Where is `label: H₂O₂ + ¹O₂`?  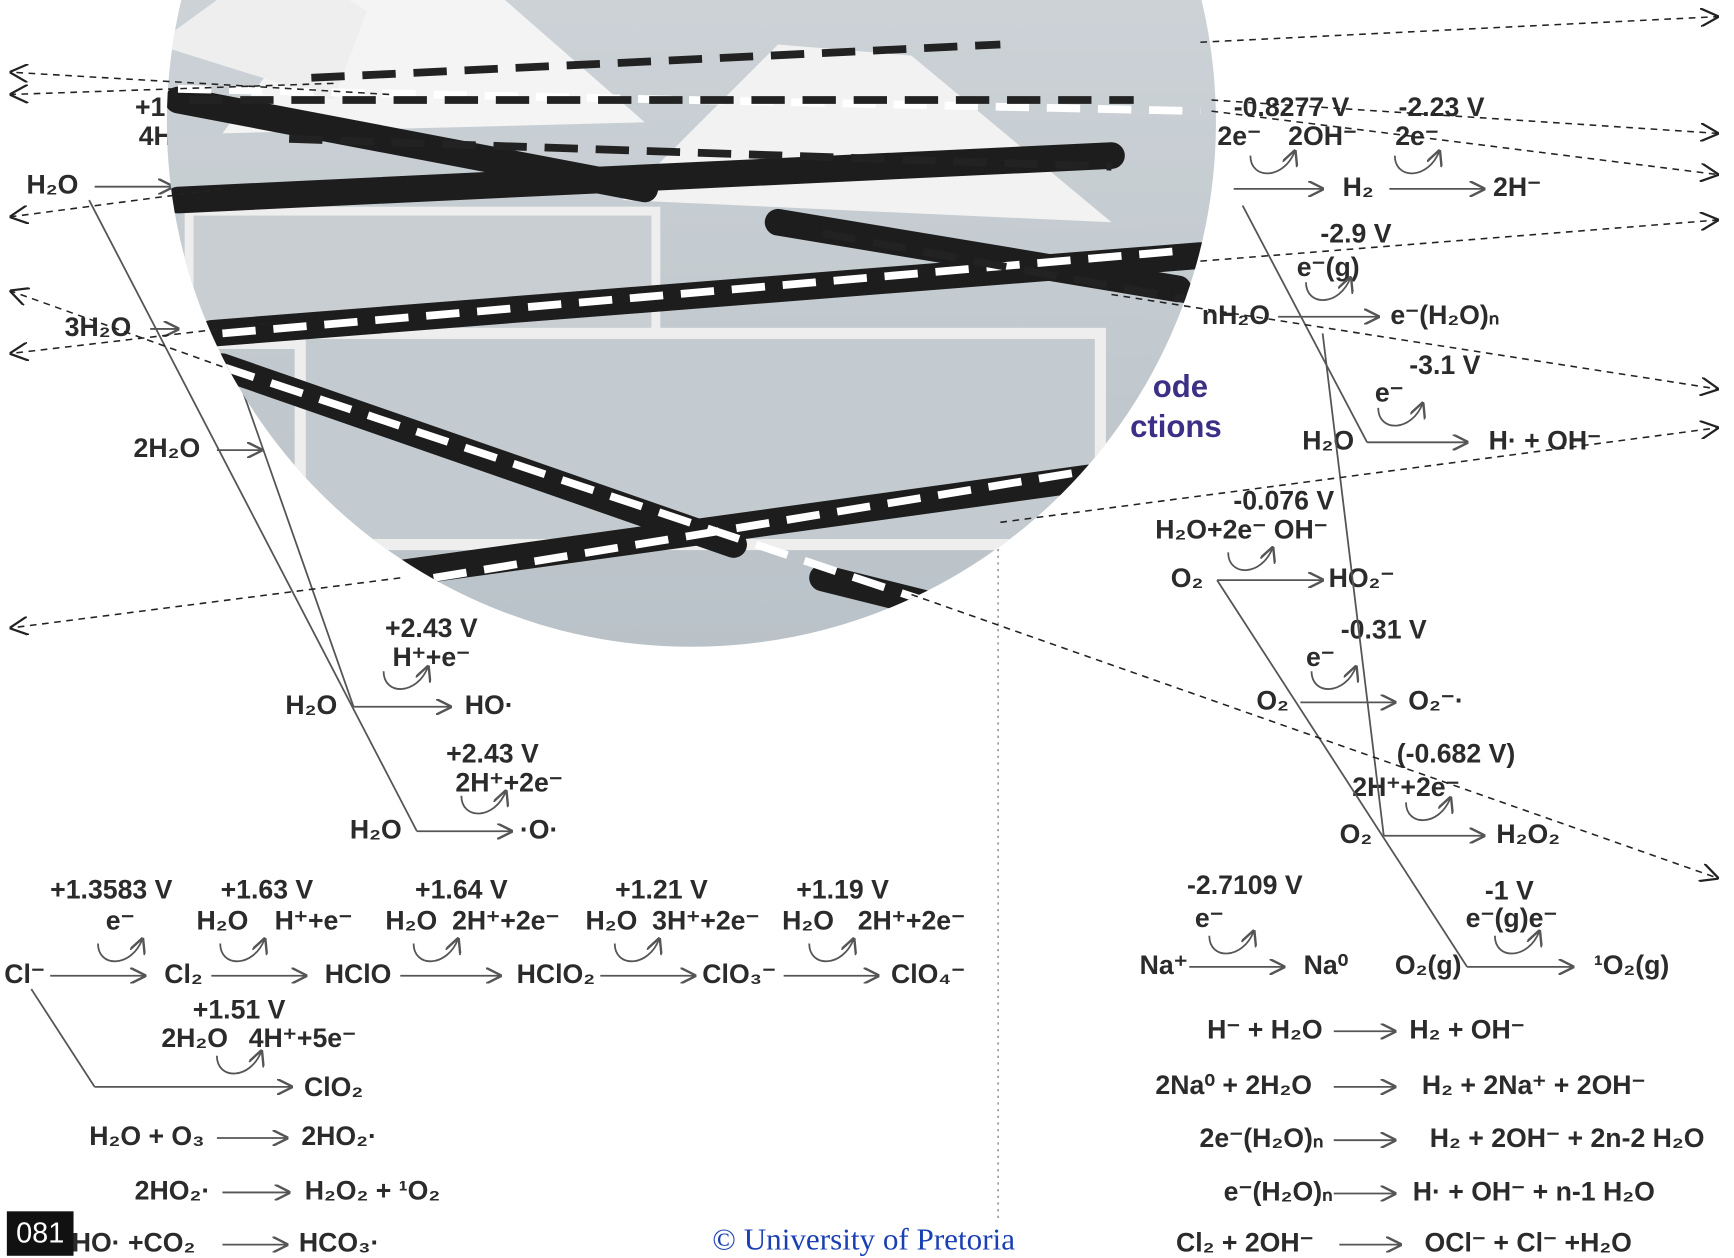
label: H₂O₂ + ¹O₂ is located at coordinates (373, 1190).